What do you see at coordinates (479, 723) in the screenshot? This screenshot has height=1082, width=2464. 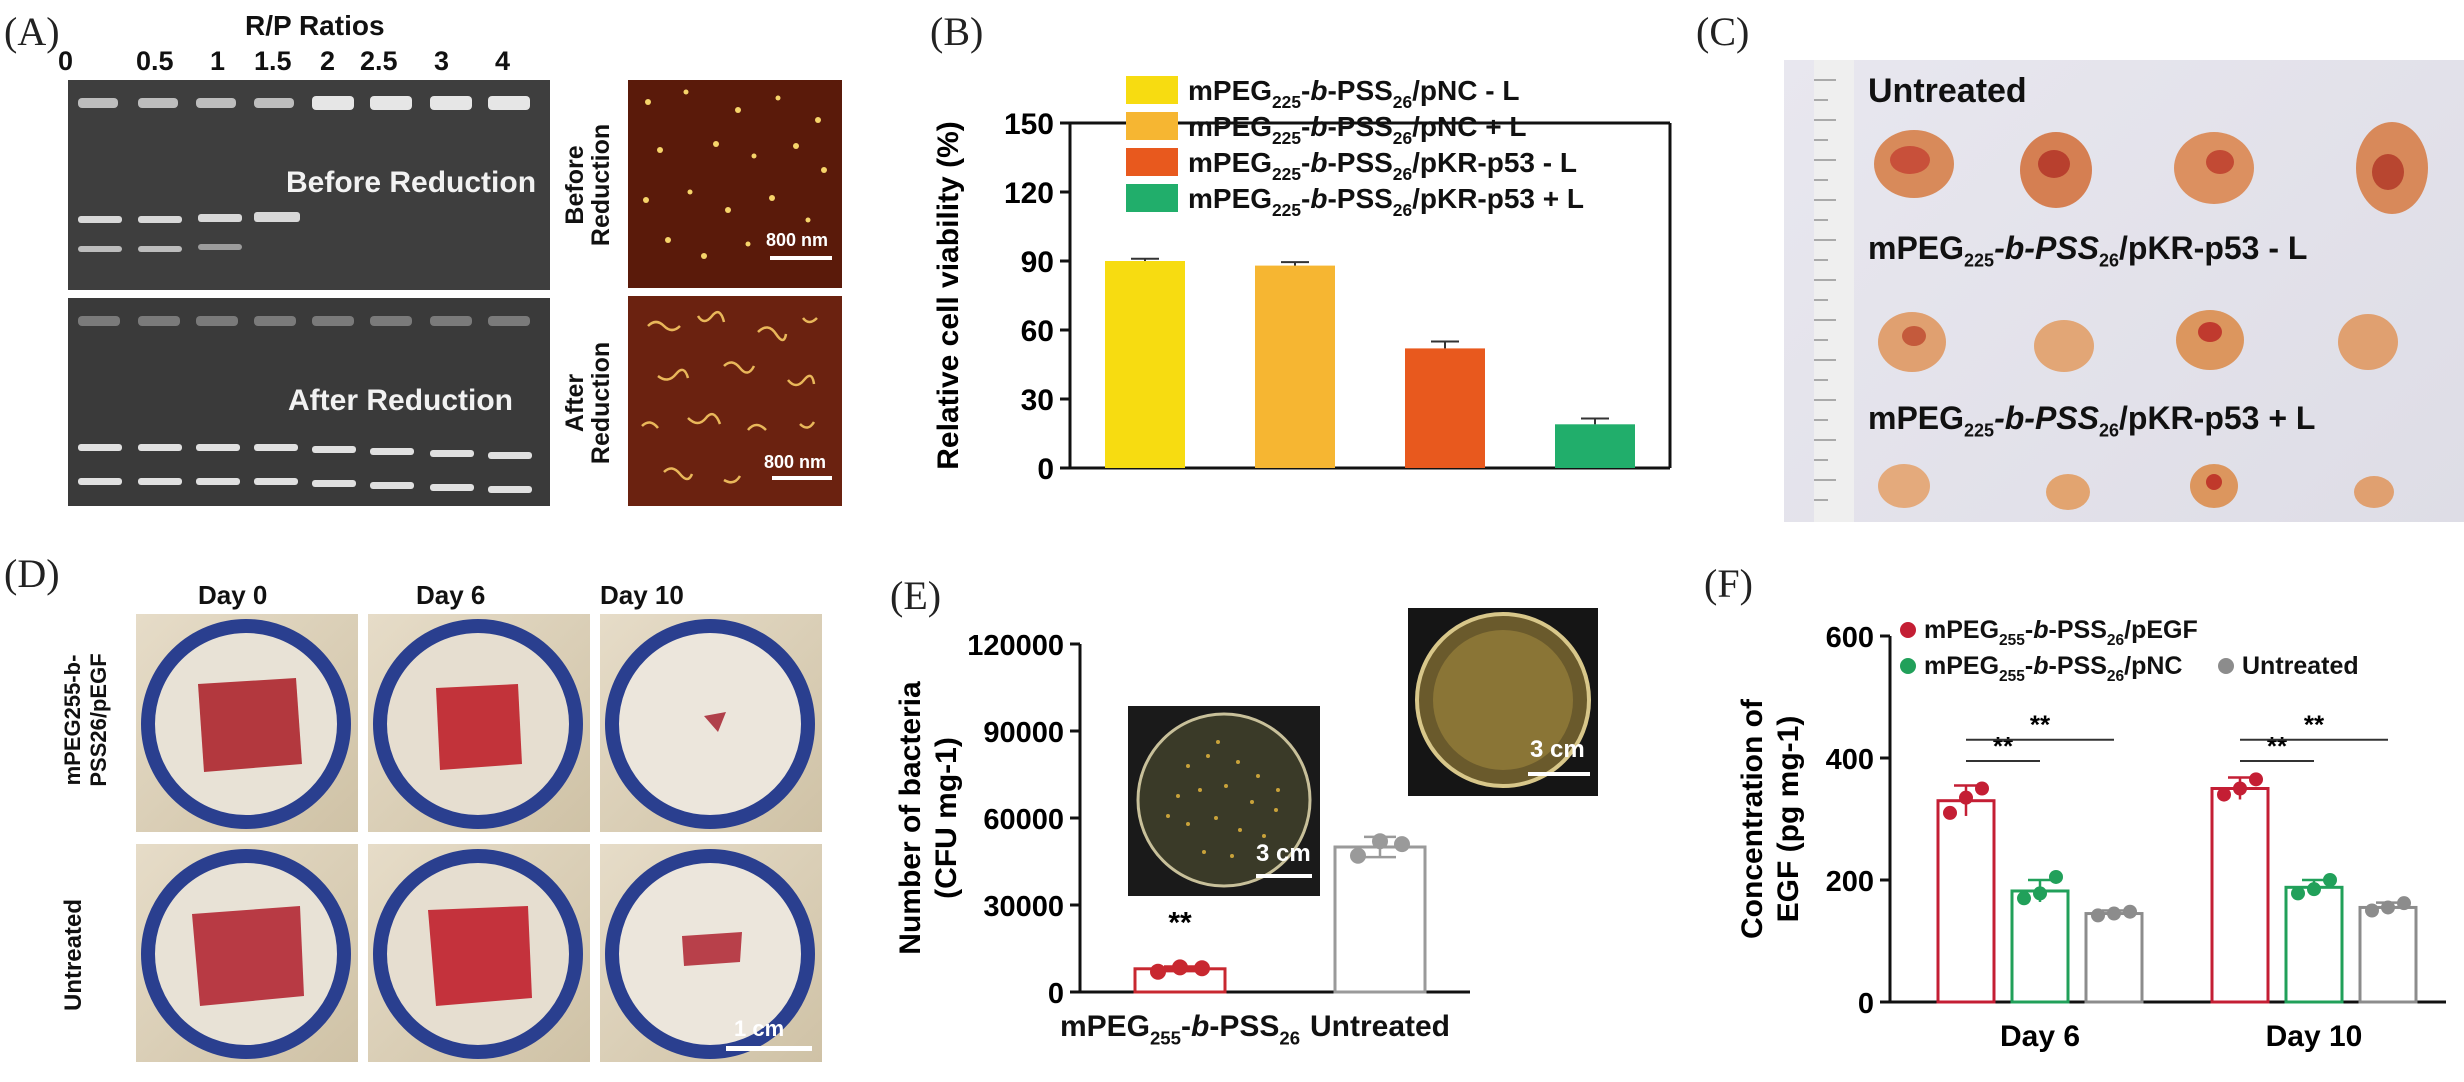 I see `wound-egf-day6` at bounding box center [479, 723].